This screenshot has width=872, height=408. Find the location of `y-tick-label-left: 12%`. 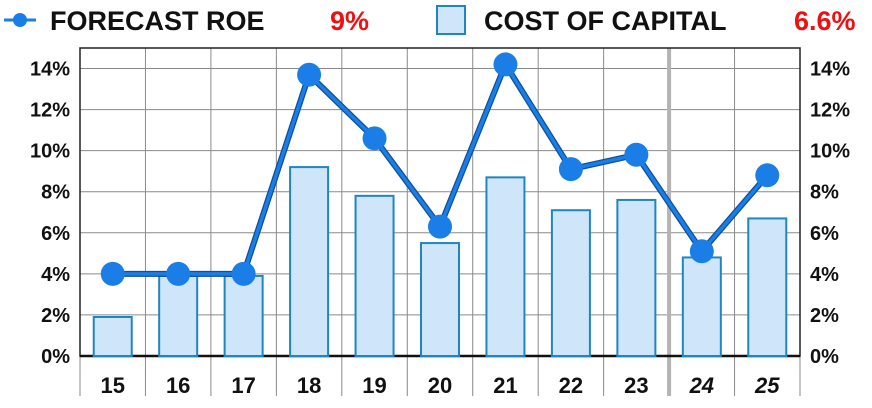

y-tick-label-left: 12% is located at coordinates (50, 111).